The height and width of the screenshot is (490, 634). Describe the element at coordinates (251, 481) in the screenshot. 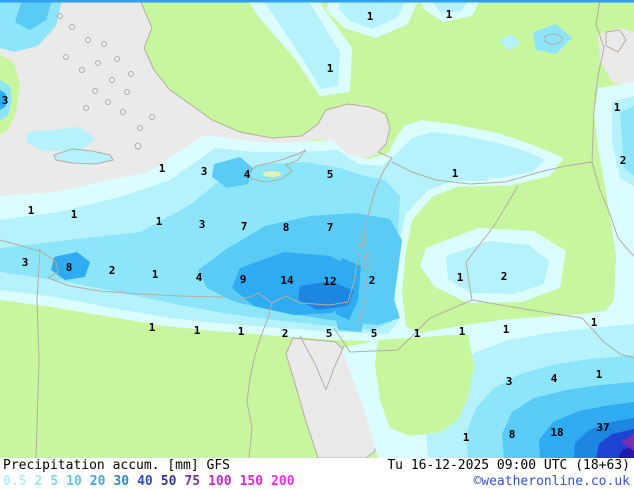

I see `legend-value: 150` at that location.